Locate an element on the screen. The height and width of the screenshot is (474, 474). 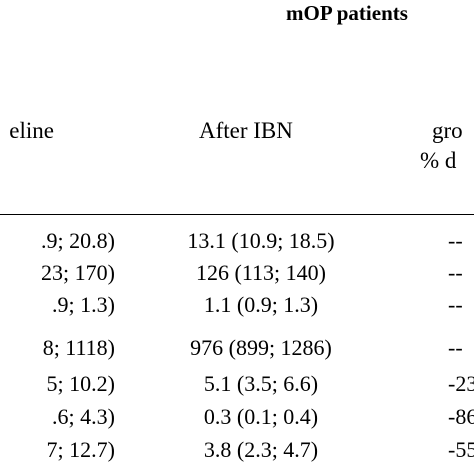
column-header-after-ibn: After IBN is located at coordinates (246, 130).